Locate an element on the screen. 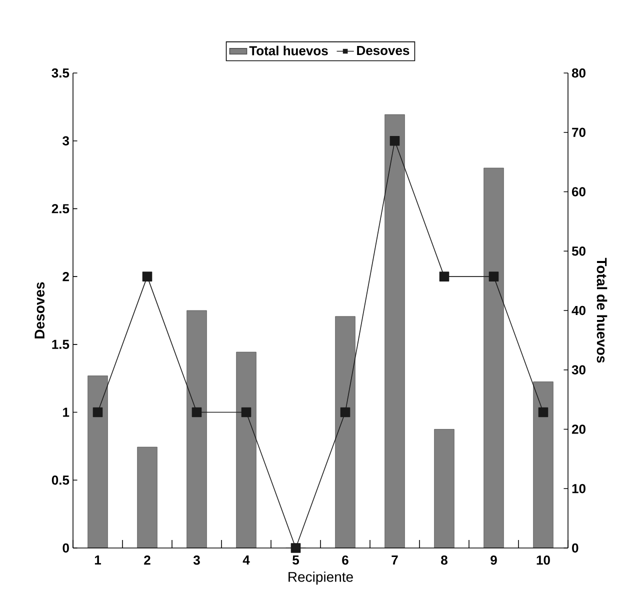  x-tick-label: 9 is located at coordinates (493, 560).